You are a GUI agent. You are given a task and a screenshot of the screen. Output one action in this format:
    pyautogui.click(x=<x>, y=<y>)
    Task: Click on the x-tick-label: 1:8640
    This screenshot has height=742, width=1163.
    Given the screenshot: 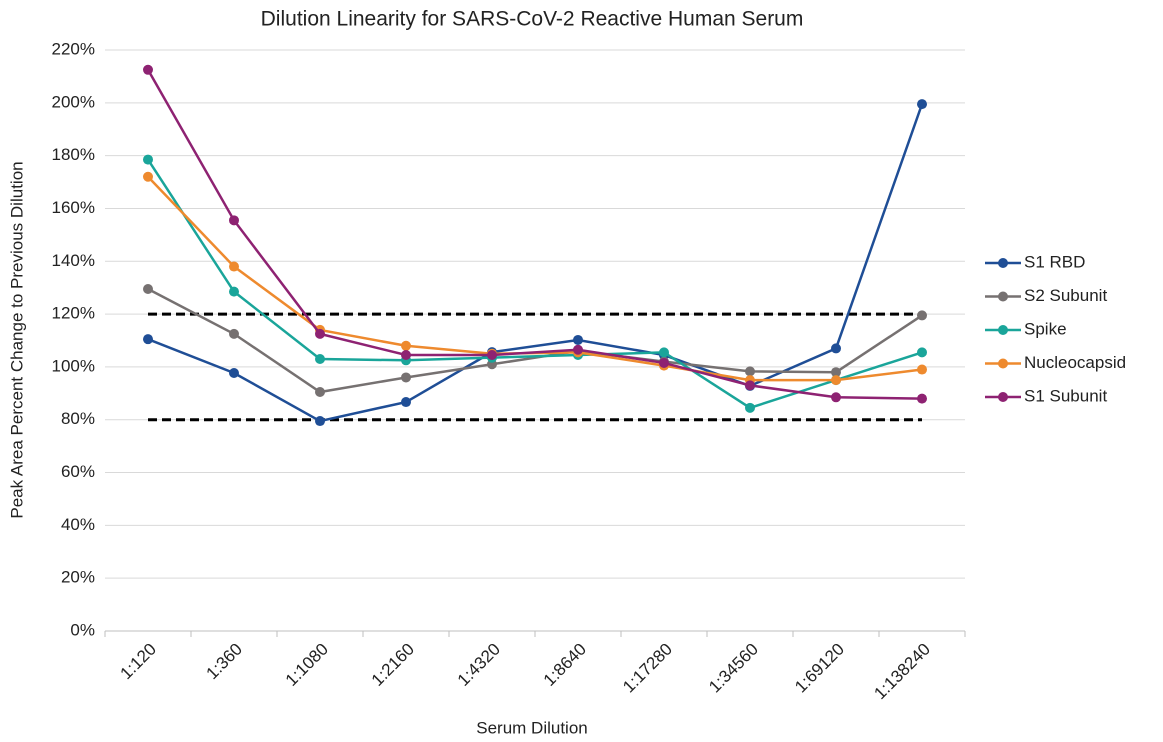 What is the action you would take?
    pyautogui.click(x=565, y=665)
    